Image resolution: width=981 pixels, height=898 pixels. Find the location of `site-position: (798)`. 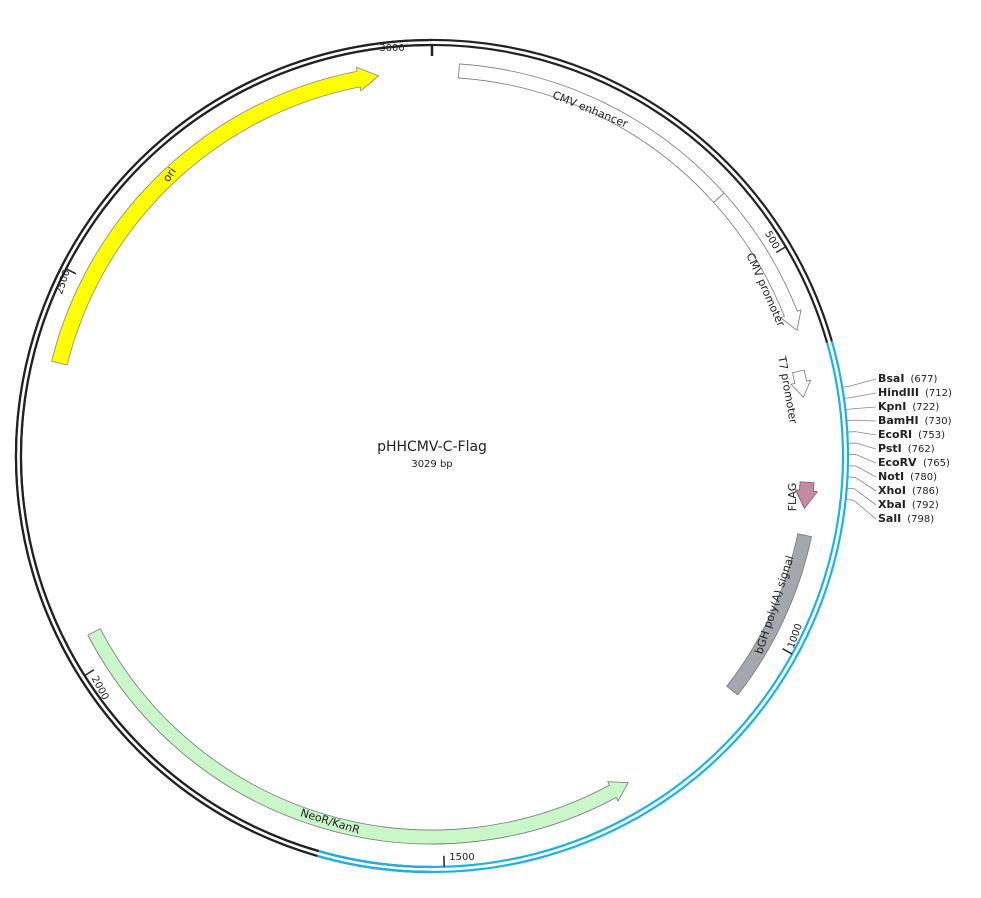

site-position: (798) is located at coordinates (920, 519).